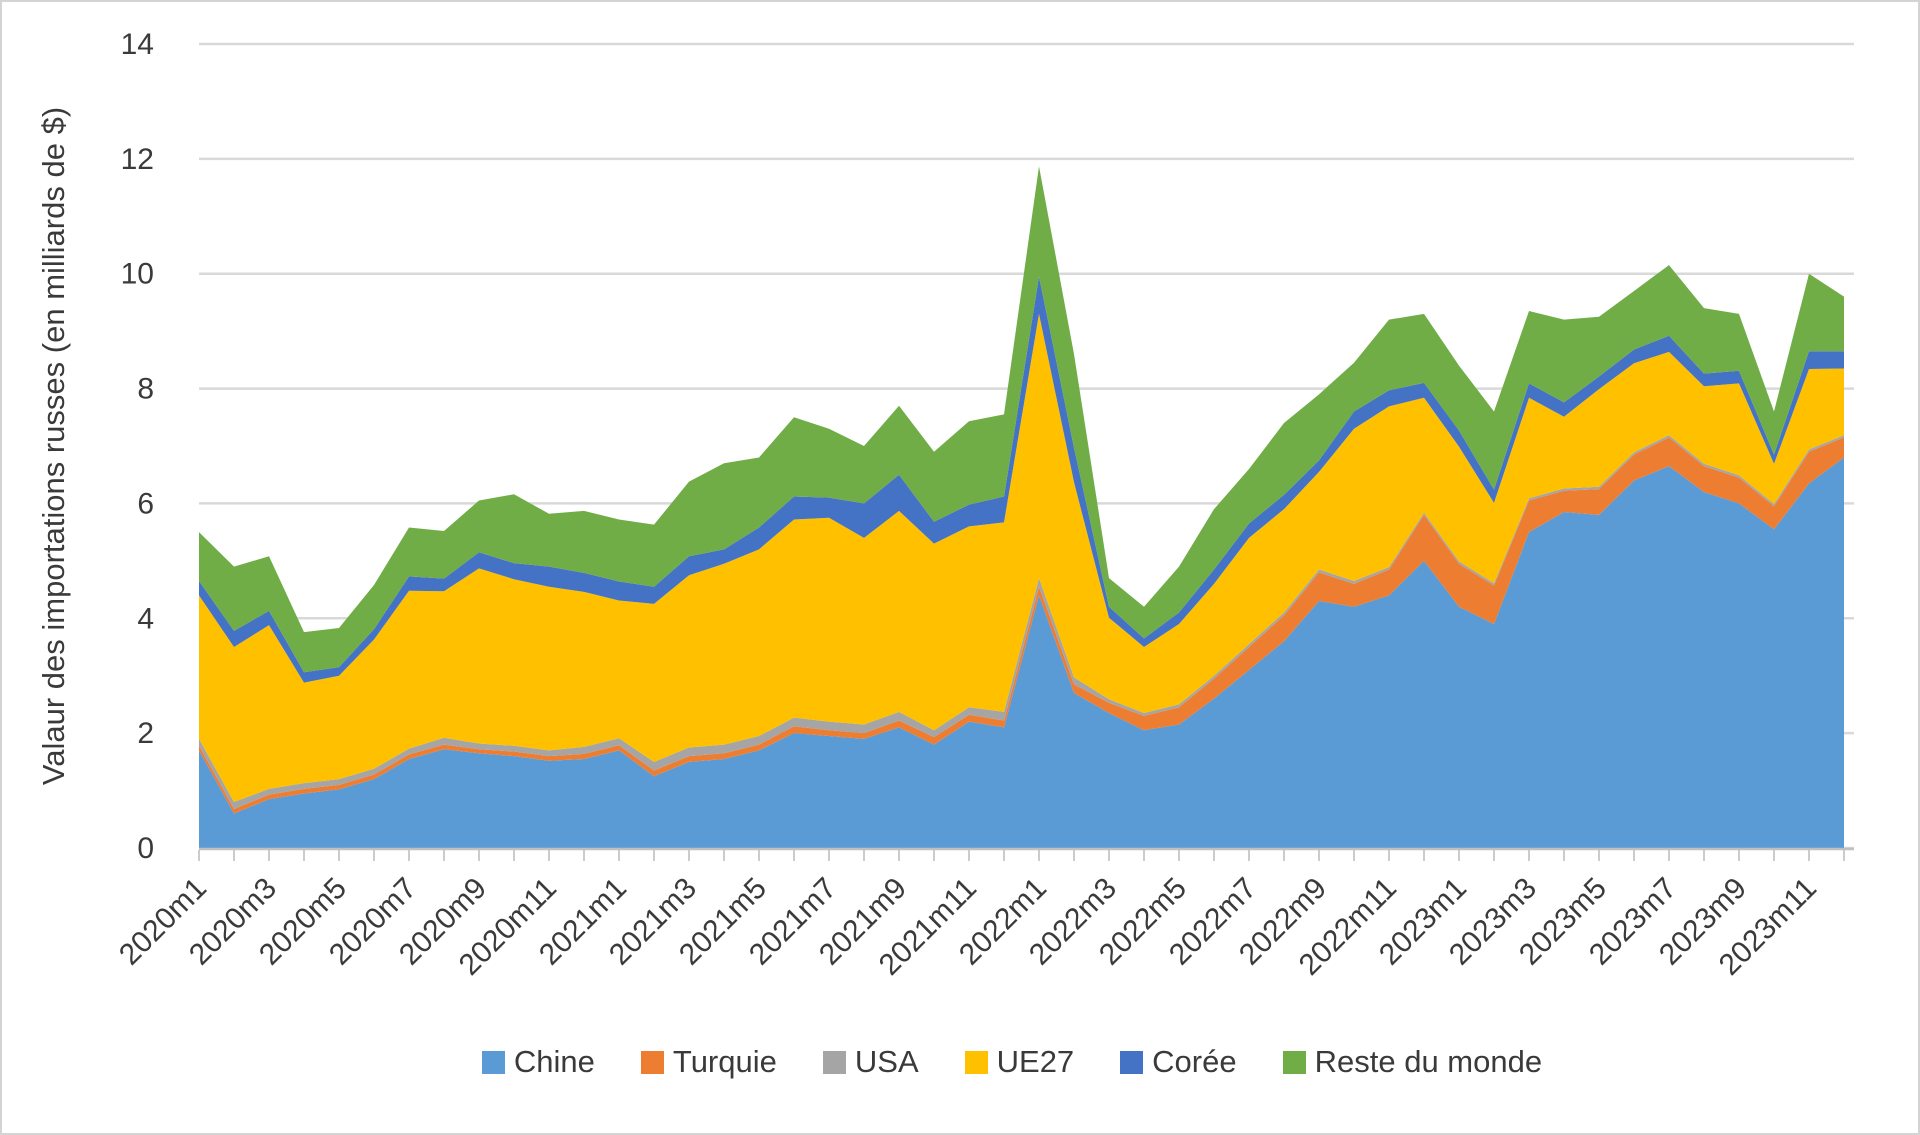 The image size is (1920, 1135). I want to click on legend-label: Turquie, so click(724, 1061).